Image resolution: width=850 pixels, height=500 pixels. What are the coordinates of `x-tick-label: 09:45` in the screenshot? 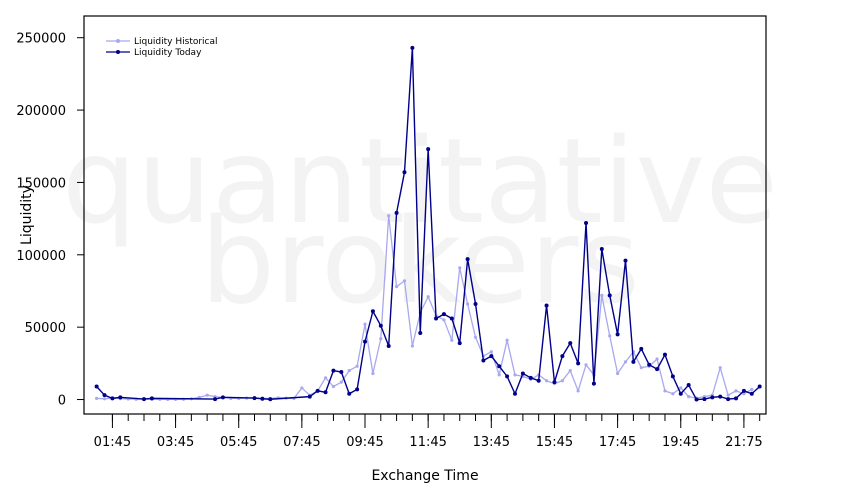 It's located at (364, 442).